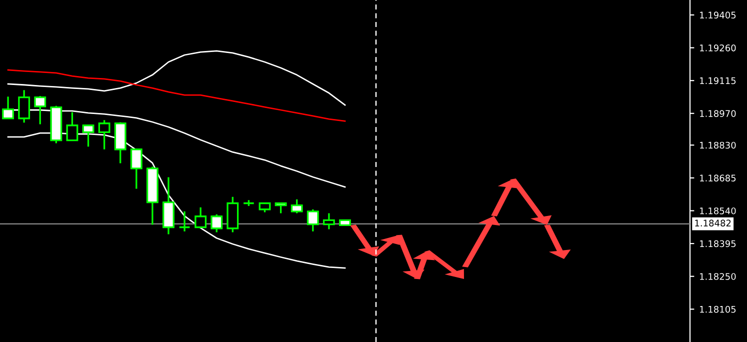  I want to click on y-tick-label: 1.19115, so click(718, 80).